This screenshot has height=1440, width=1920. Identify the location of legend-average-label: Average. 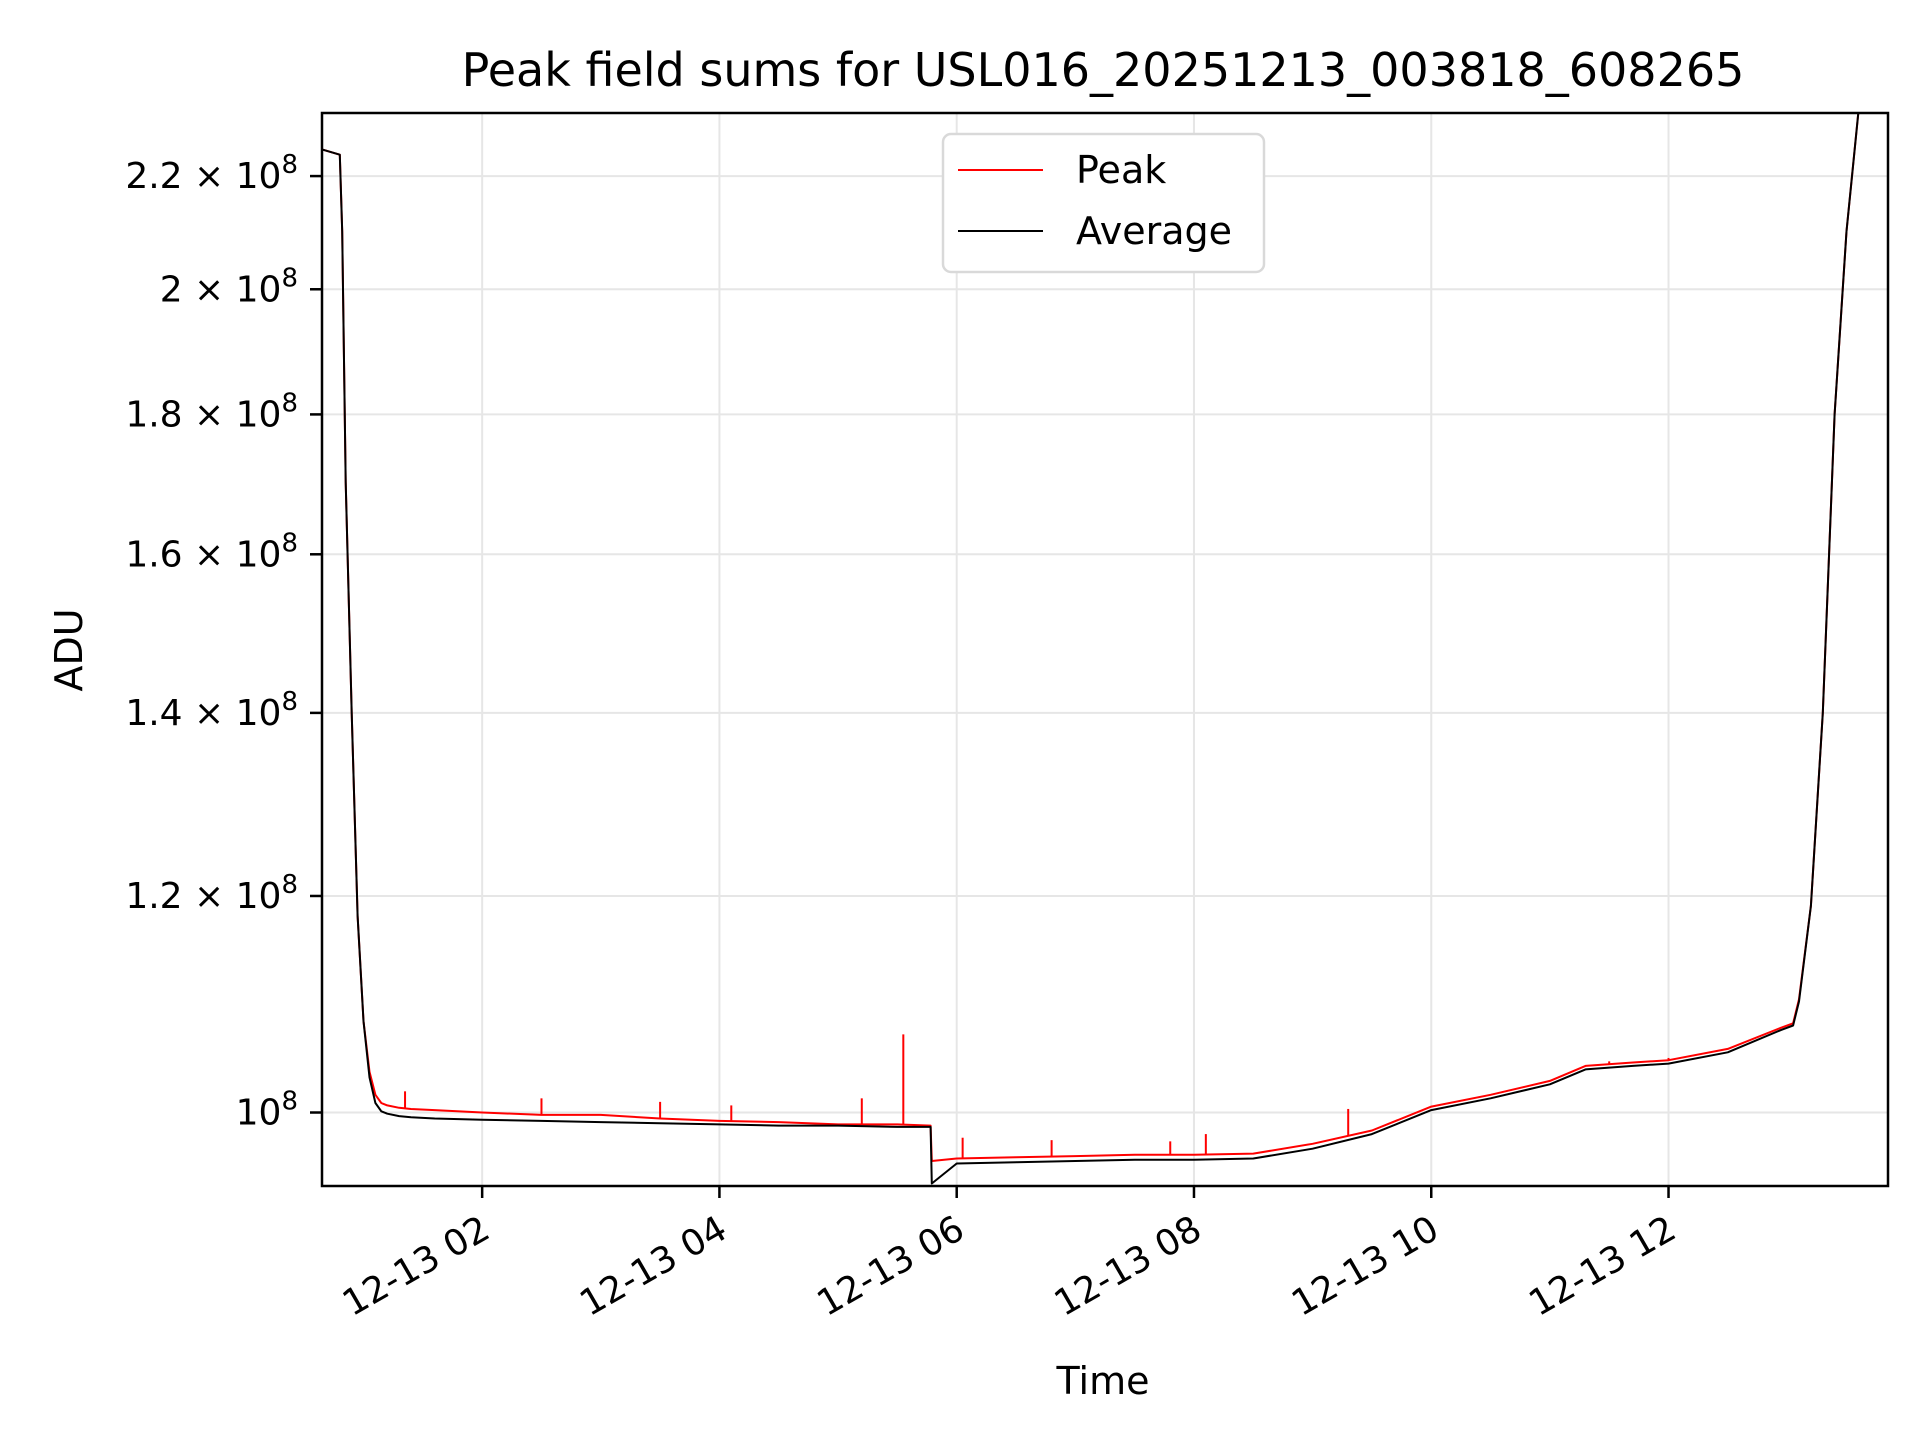
(1154, 231).